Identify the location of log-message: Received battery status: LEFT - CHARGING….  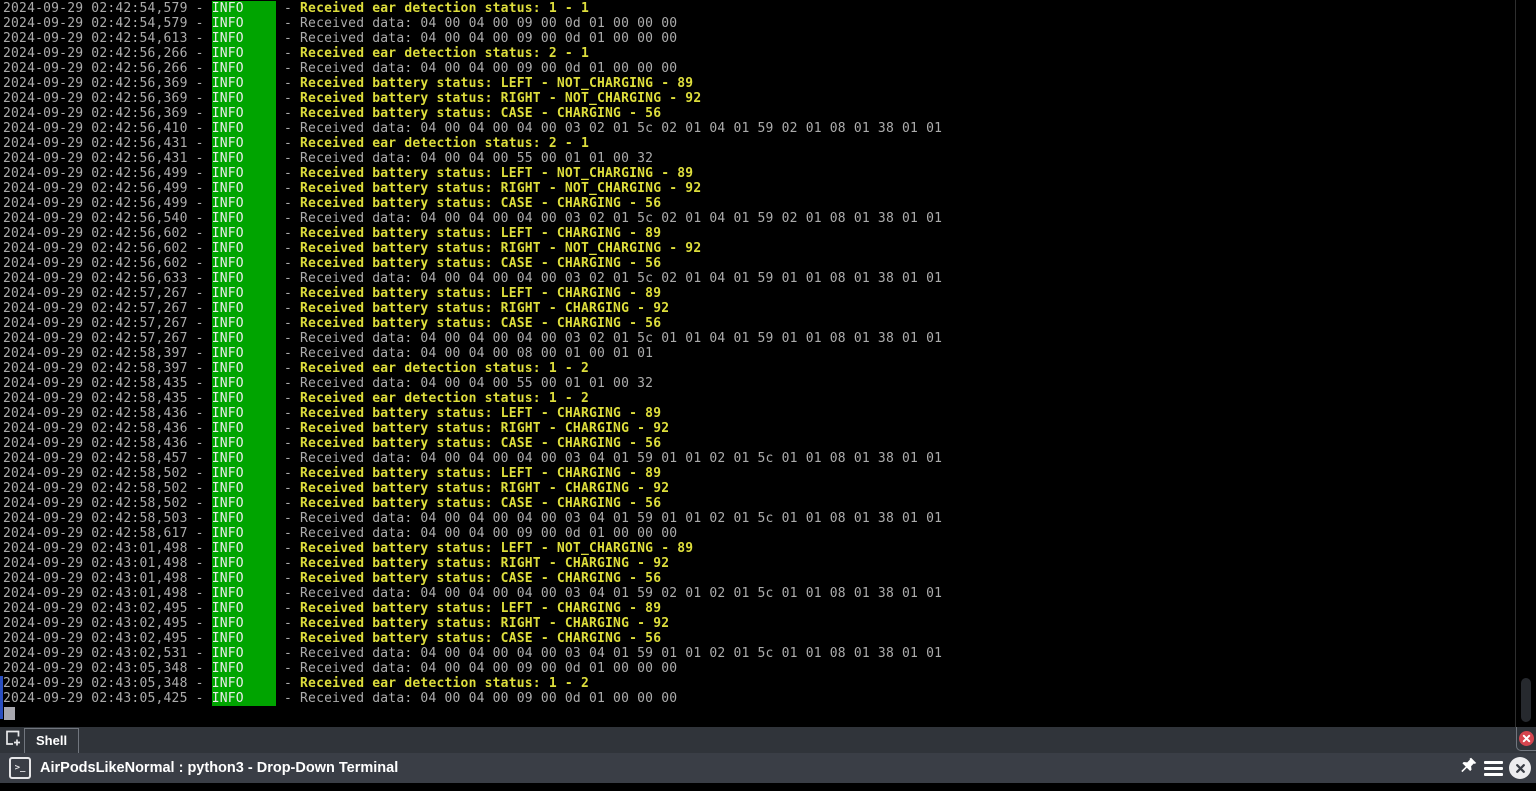
(481, 293).